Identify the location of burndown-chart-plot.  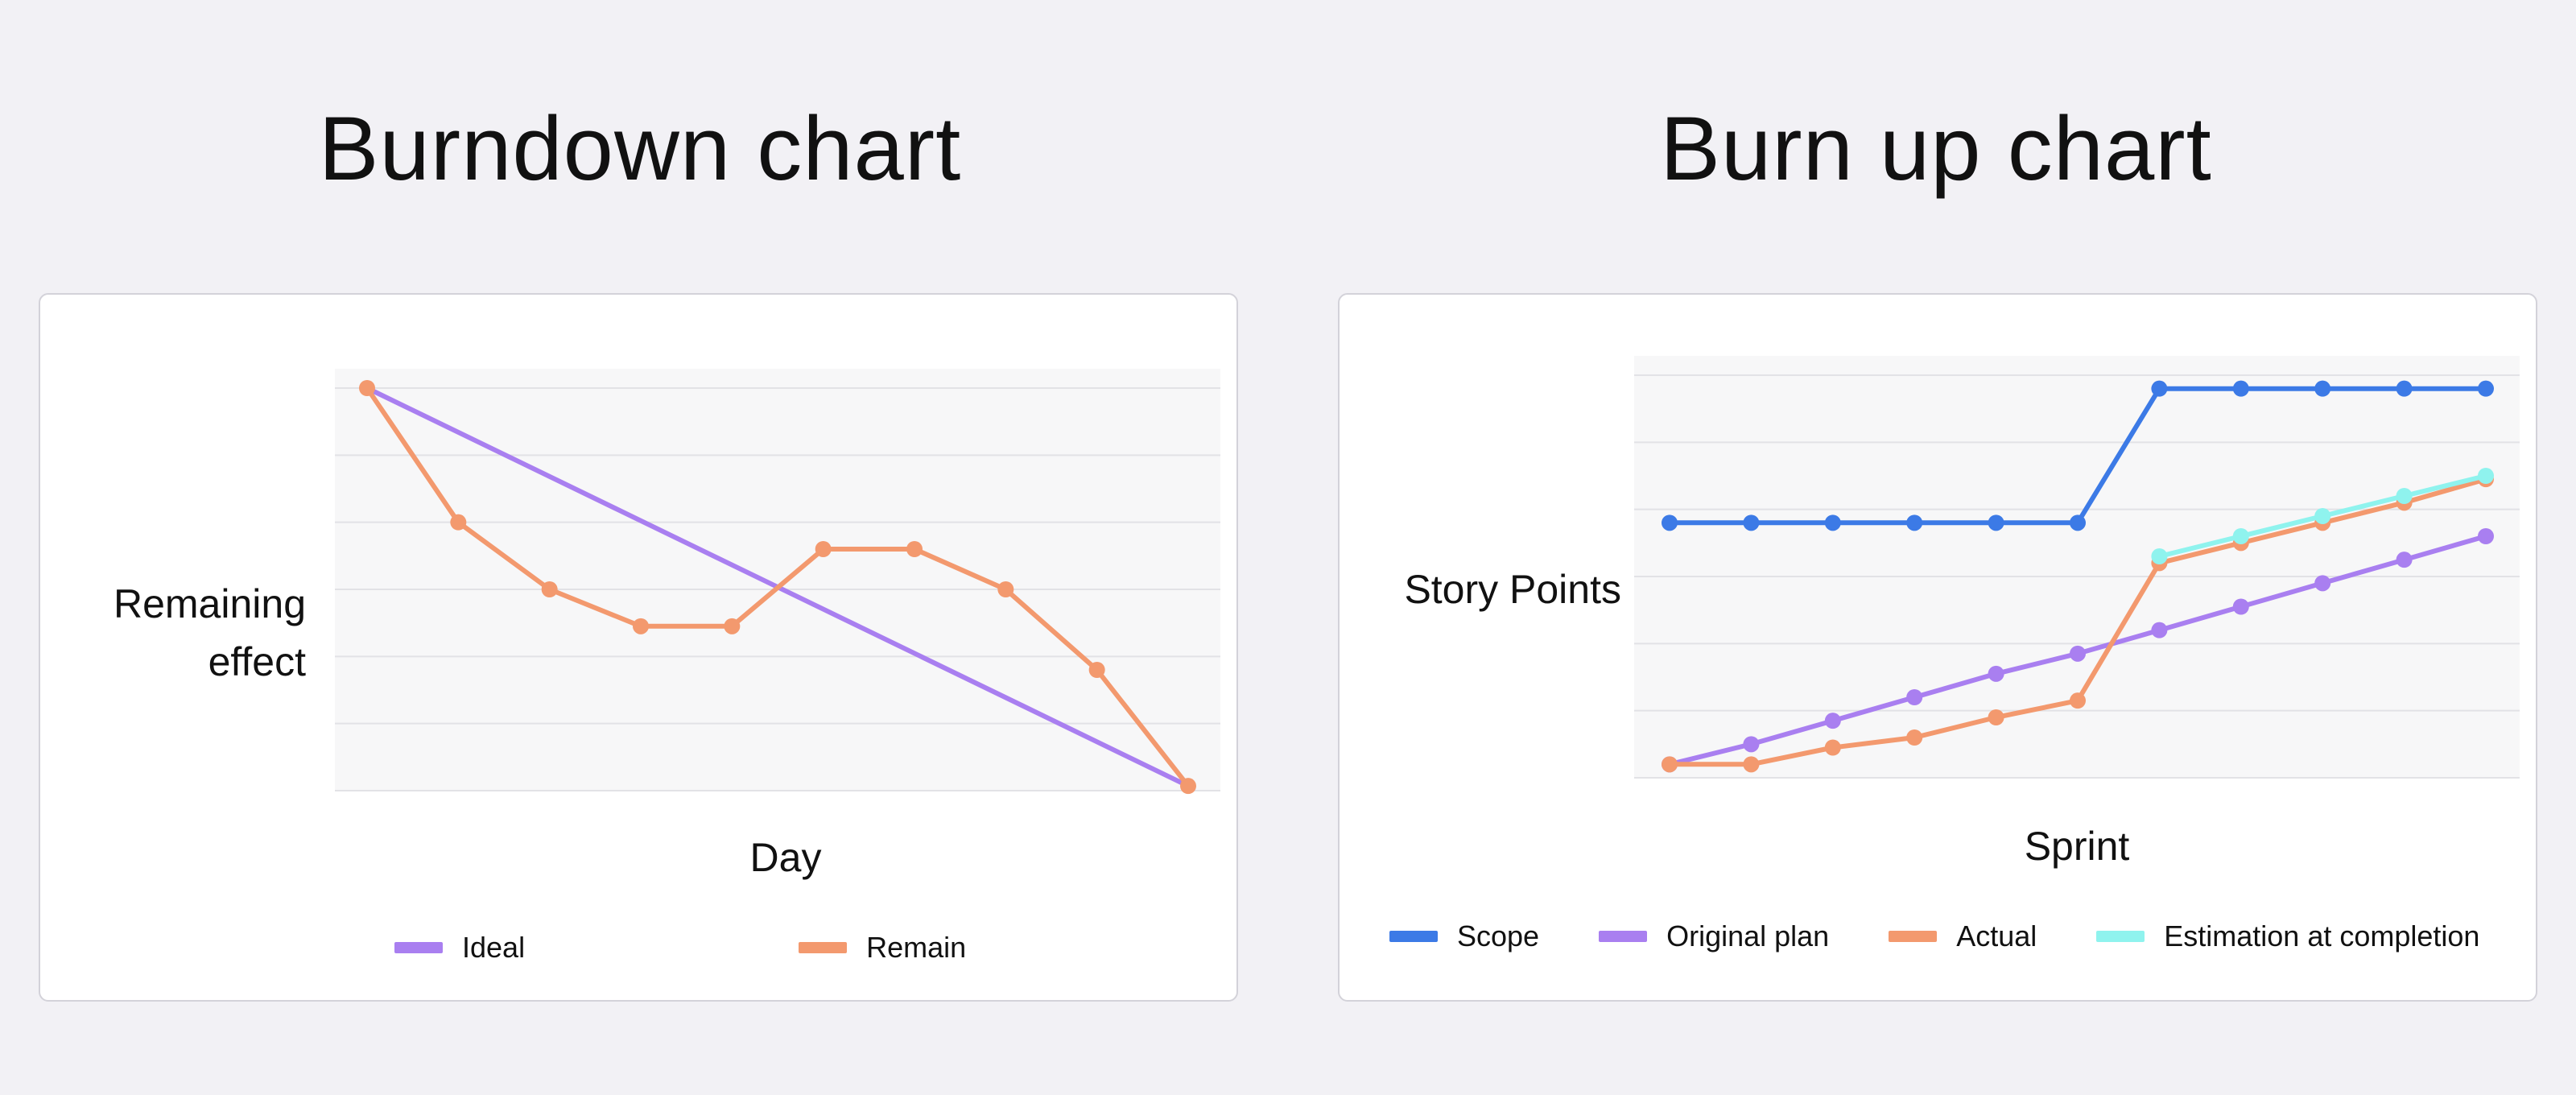
(777, 582).